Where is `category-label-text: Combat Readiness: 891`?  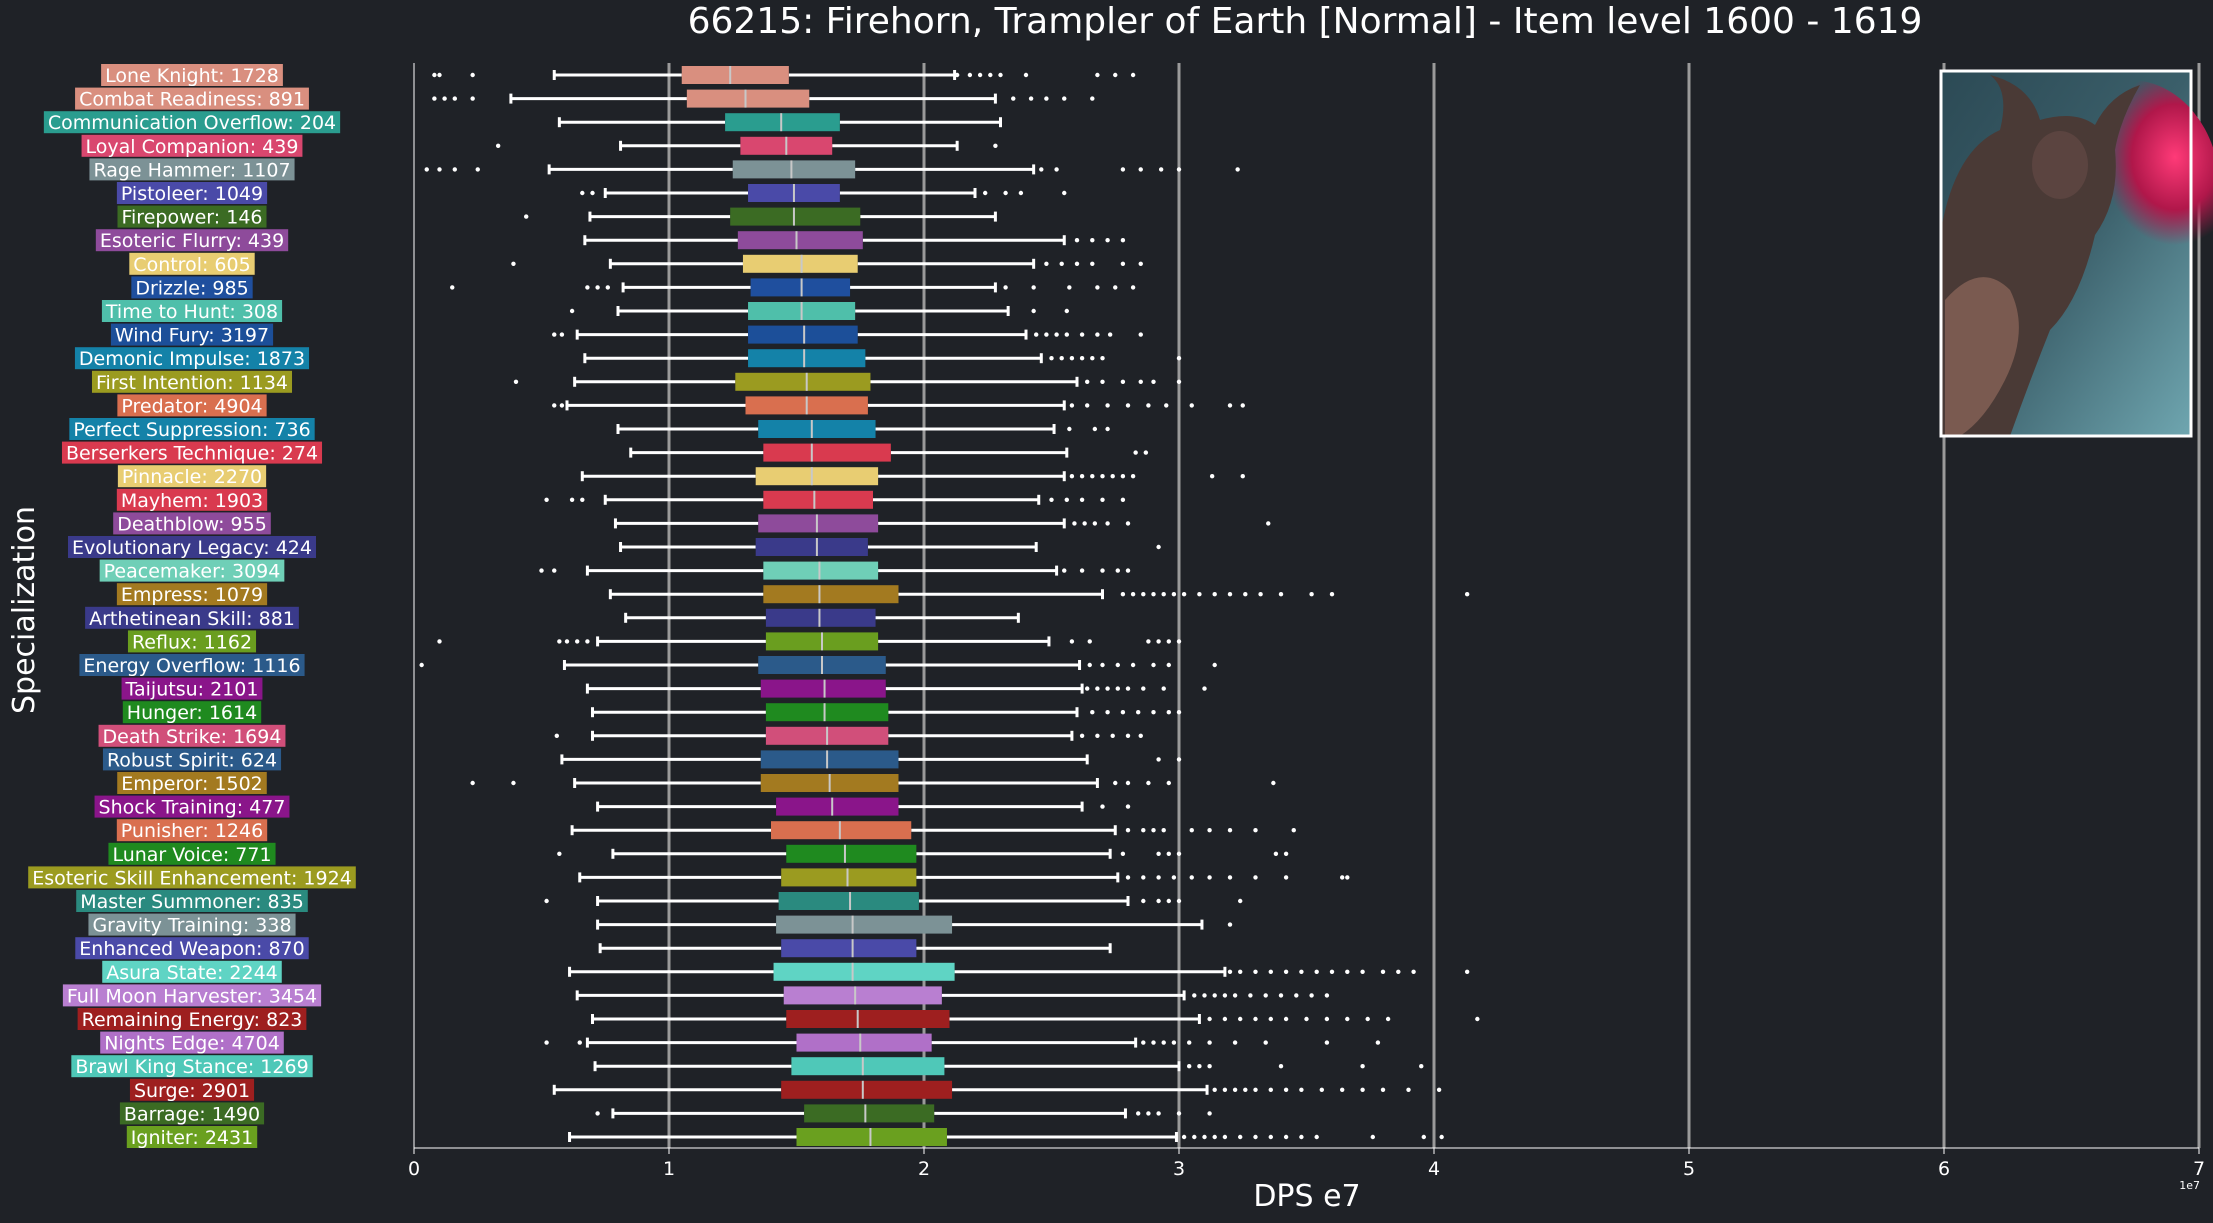
category-label-text: Combat Readiness: 891 is located at coordinates (192, 100).